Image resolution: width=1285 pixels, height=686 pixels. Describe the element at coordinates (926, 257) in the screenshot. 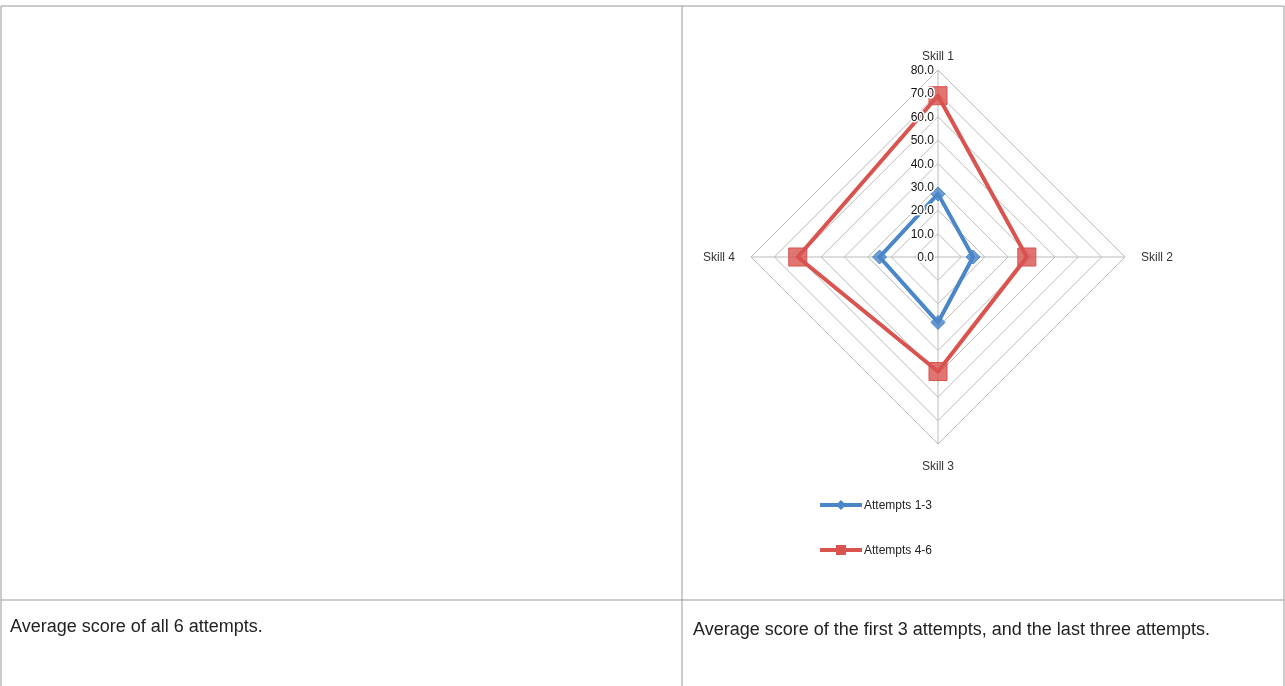

I see `y-tick-label: 0.0` at that location.